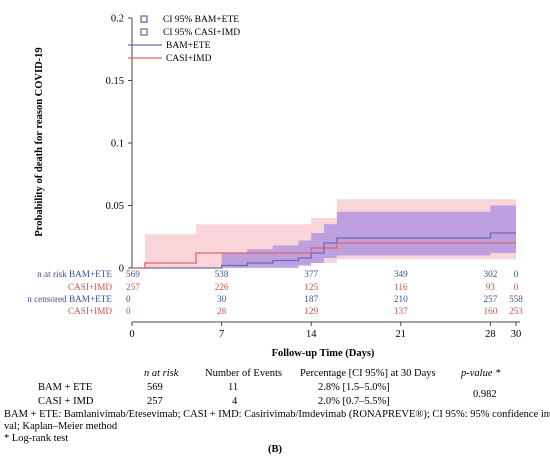 The image size is (550, 462). What do you see at coordinates (65, 387) in the screenshot?
I see `group-label: BAM + ETE` at bounding box center [65, 387].